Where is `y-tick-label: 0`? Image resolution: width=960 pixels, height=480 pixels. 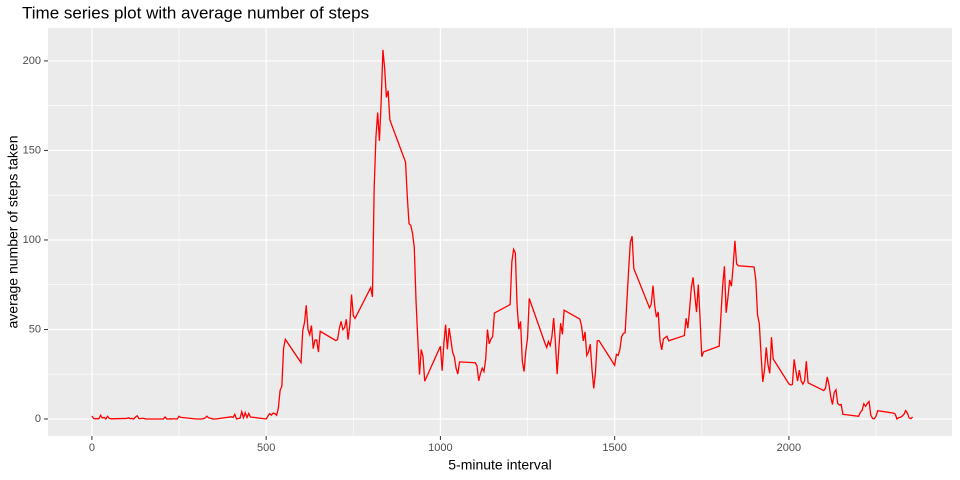 y-tick-label: 0 is located at coordinates (38, 419).